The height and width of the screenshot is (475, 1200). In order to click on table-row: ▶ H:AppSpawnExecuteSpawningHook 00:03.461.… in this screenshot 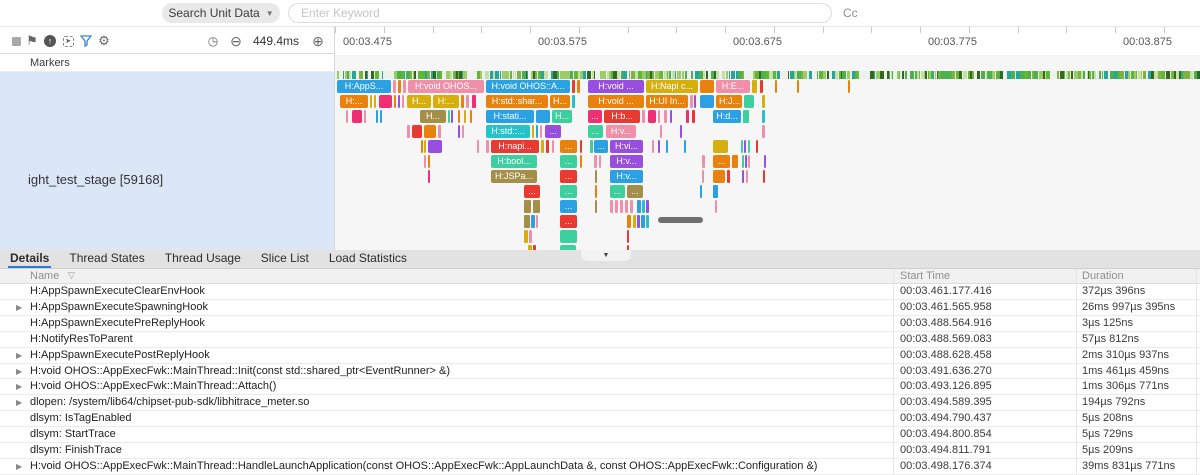, I will do `click(600, 308)`.